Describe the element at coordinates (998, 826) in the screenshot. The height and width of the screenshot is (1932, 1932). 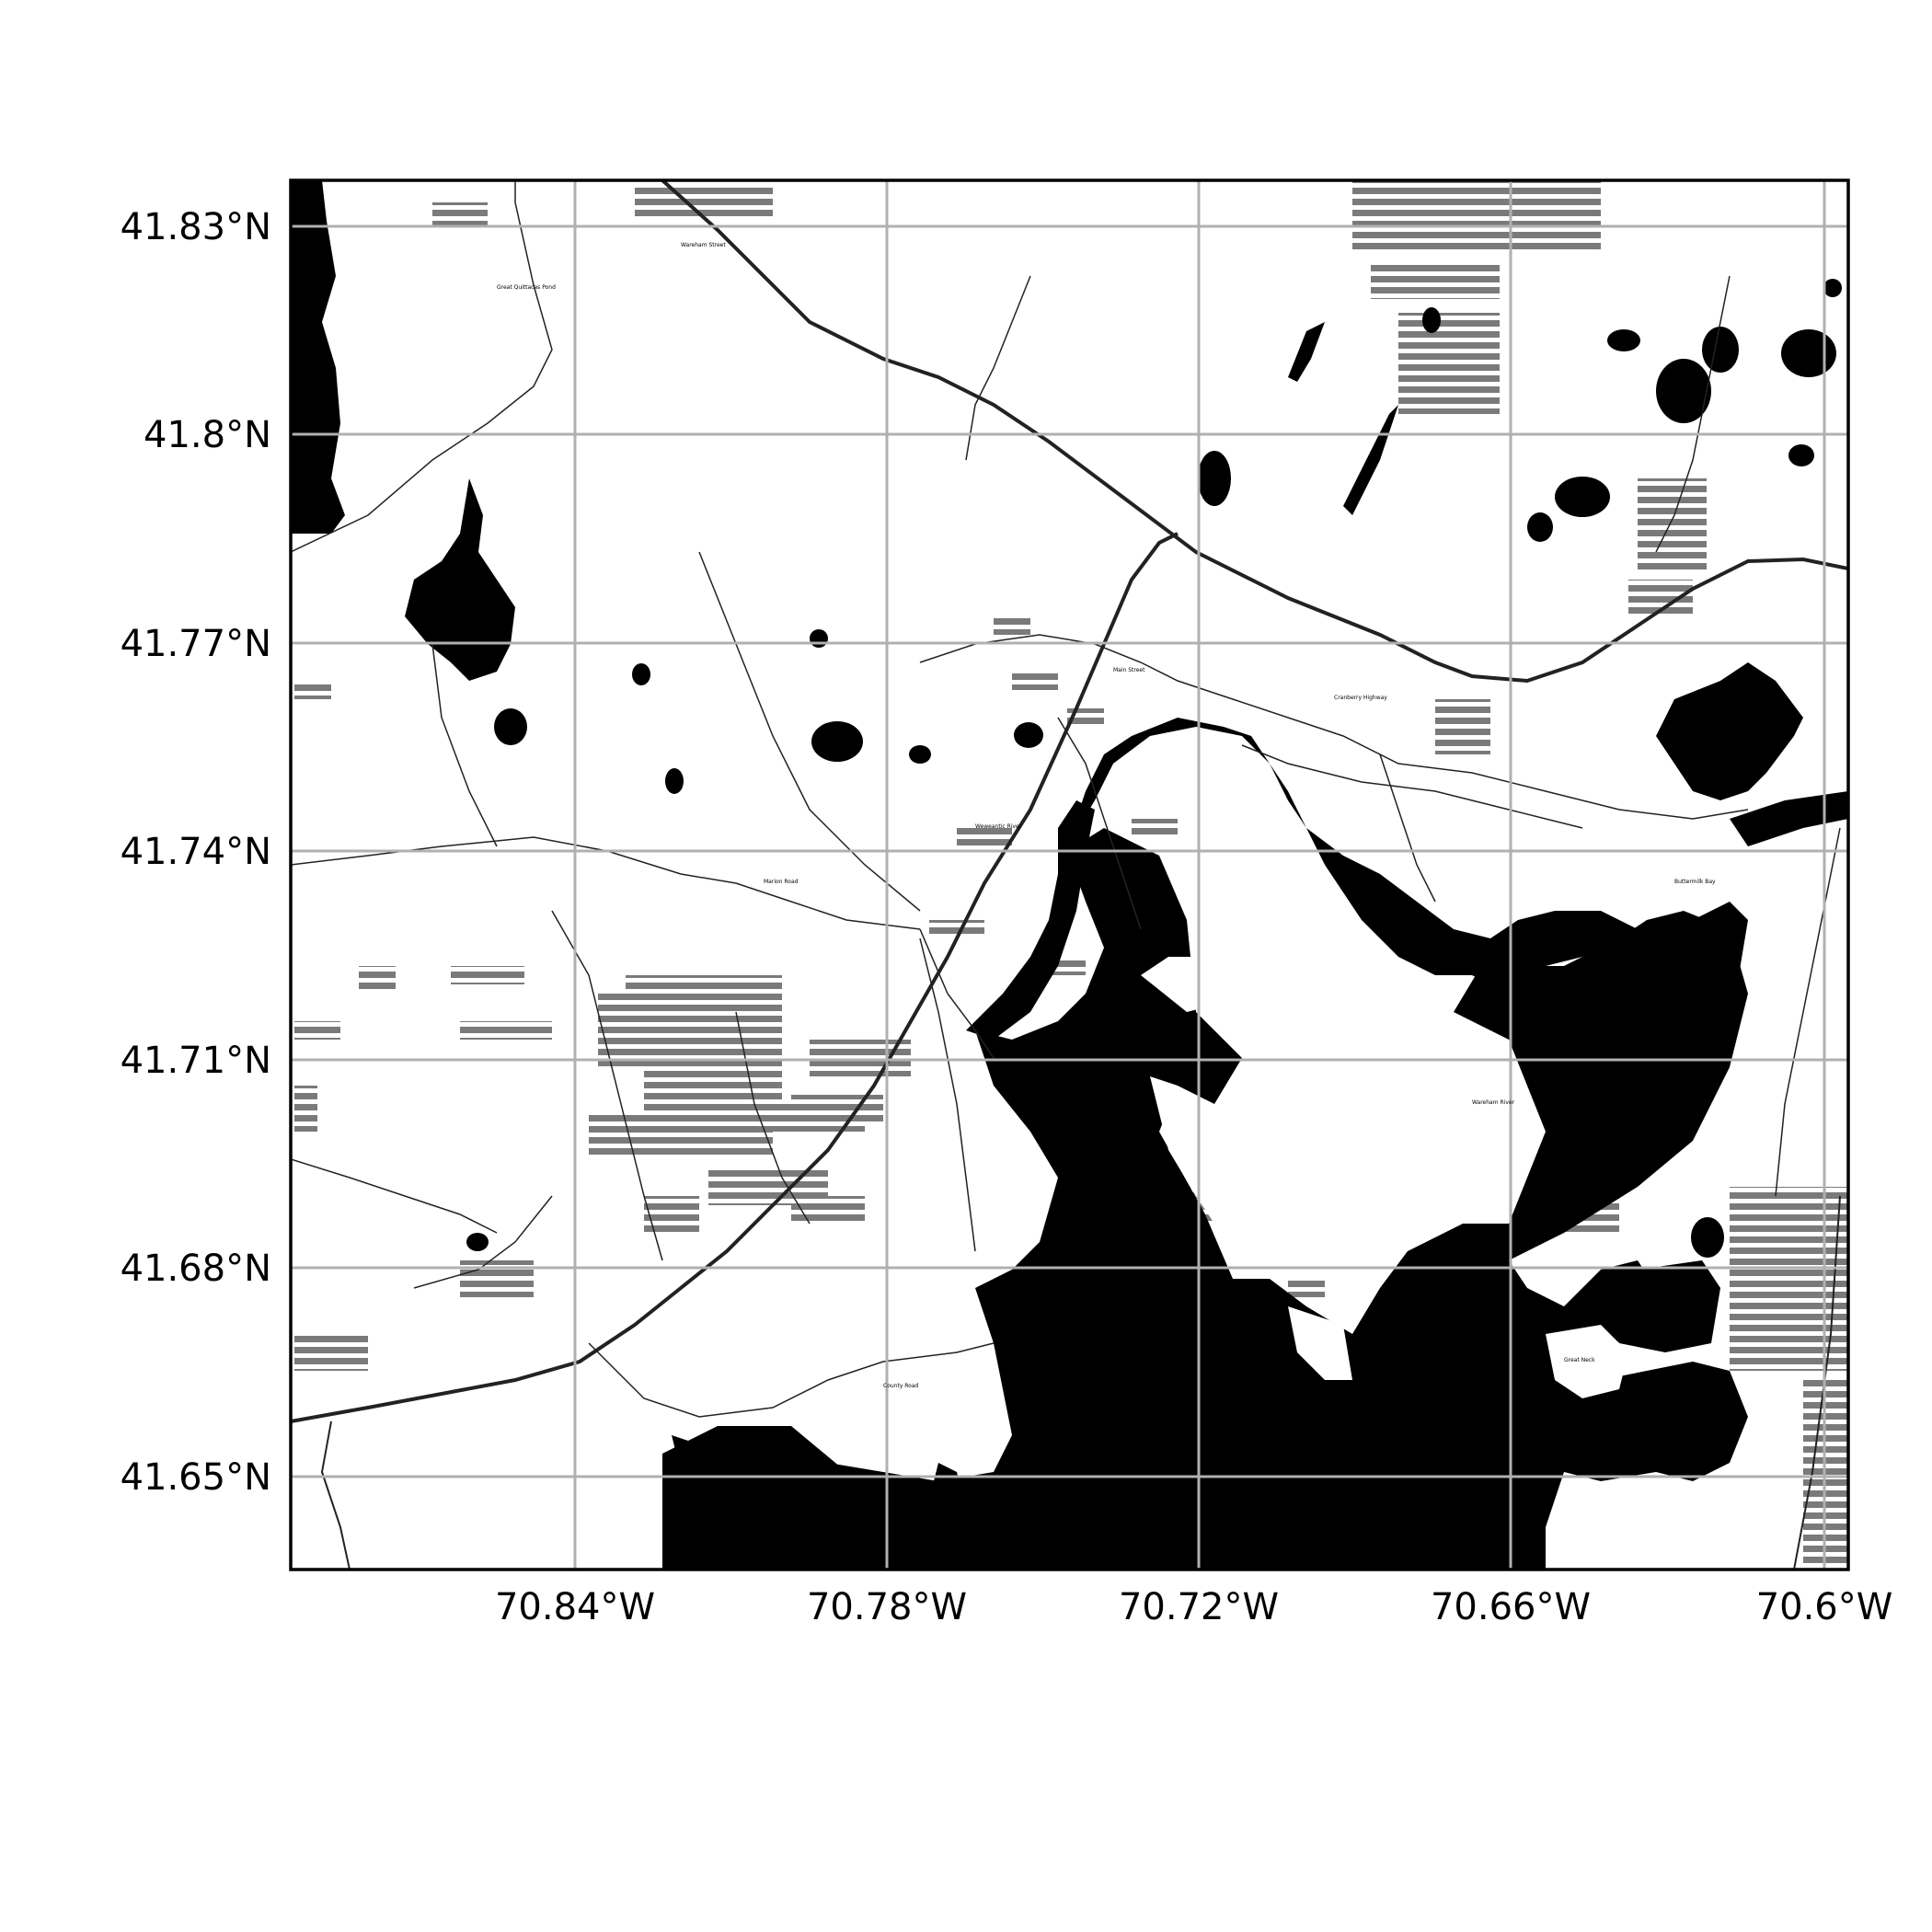
I see `place-label: Weweantic River` at that location.